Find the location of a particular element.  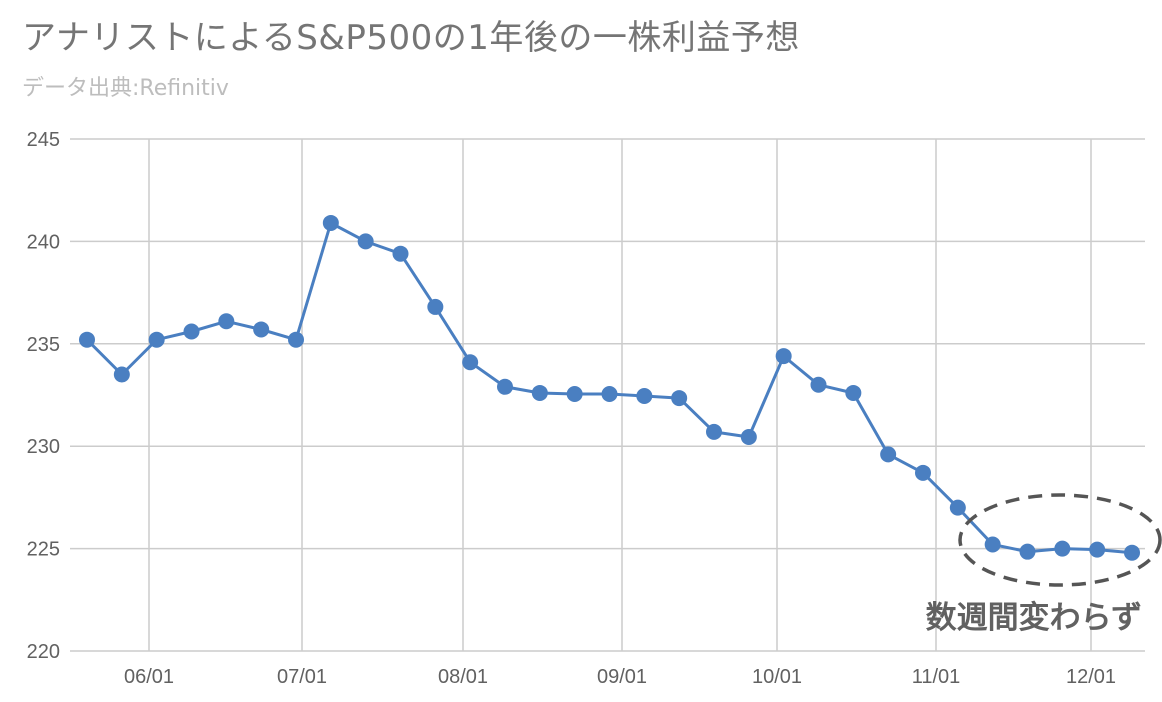

annotation-label: 数週間変わらず is located at coordinates (1034, 618).